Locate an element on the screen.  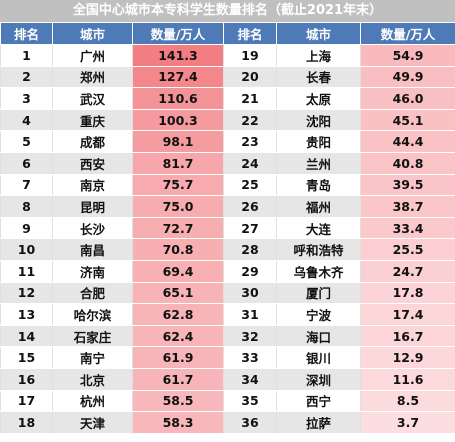
count-cell: 17.4 is located at coordinates (407, 314).